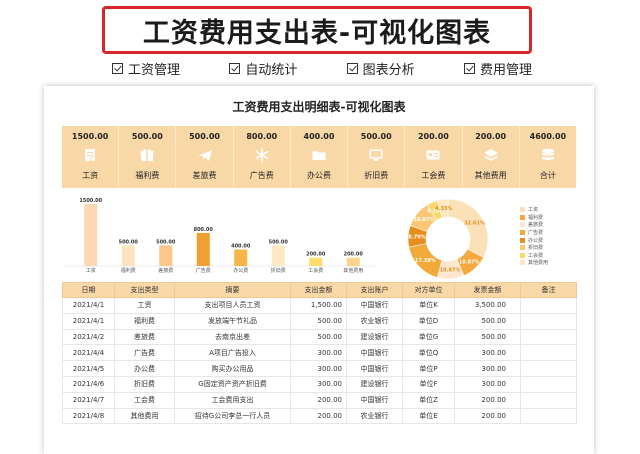 This screenshot has width=640, height=454. Describe the element at coordinates (144, 290) in the screenshot. I see `column-header: 支出类型` at that location.